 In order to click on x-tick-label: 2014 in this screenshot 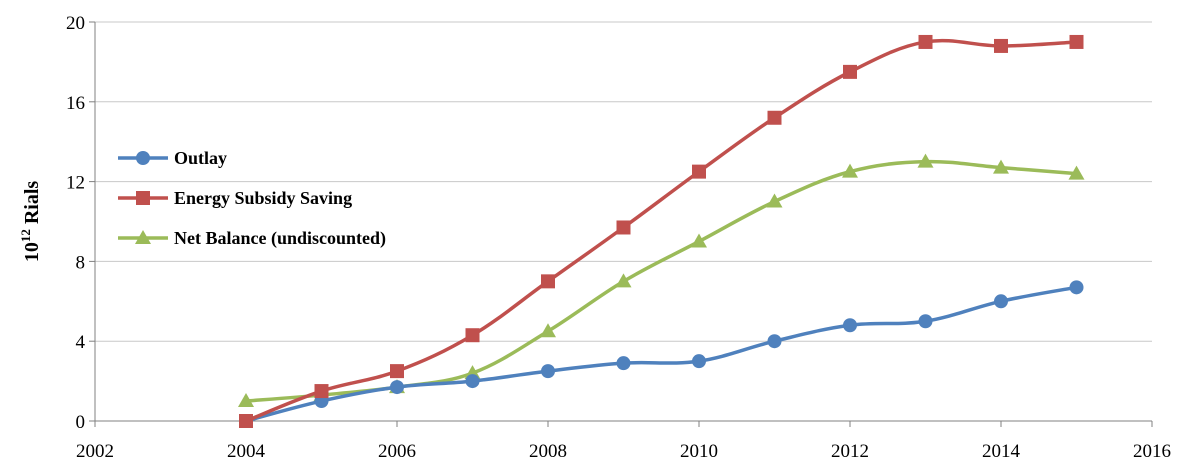, I will do `click(1001, 451)`.